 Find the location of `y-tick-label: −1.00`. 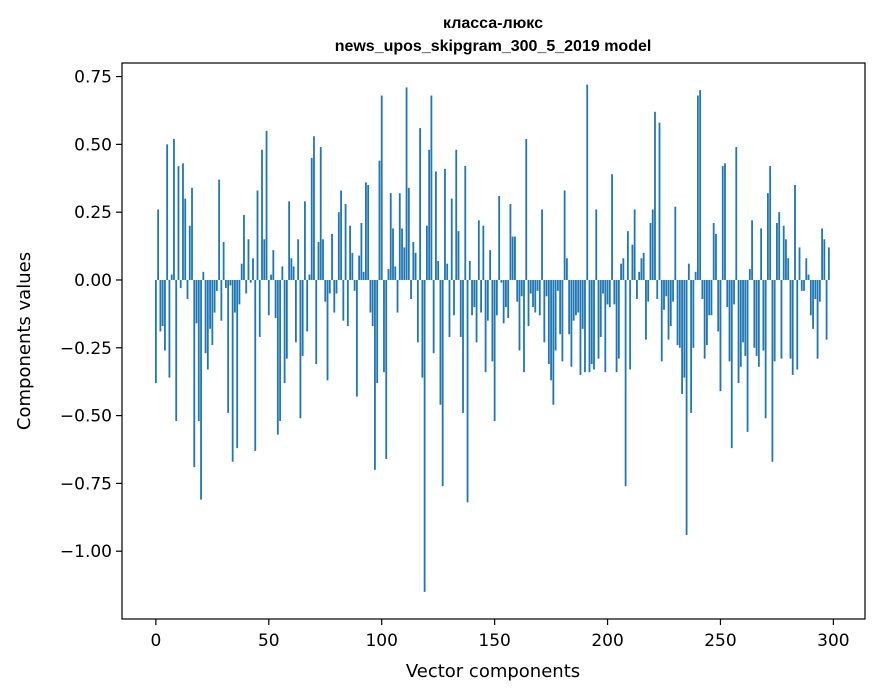

y-tick-label: −1.00 is located at coordinates (86, 552).